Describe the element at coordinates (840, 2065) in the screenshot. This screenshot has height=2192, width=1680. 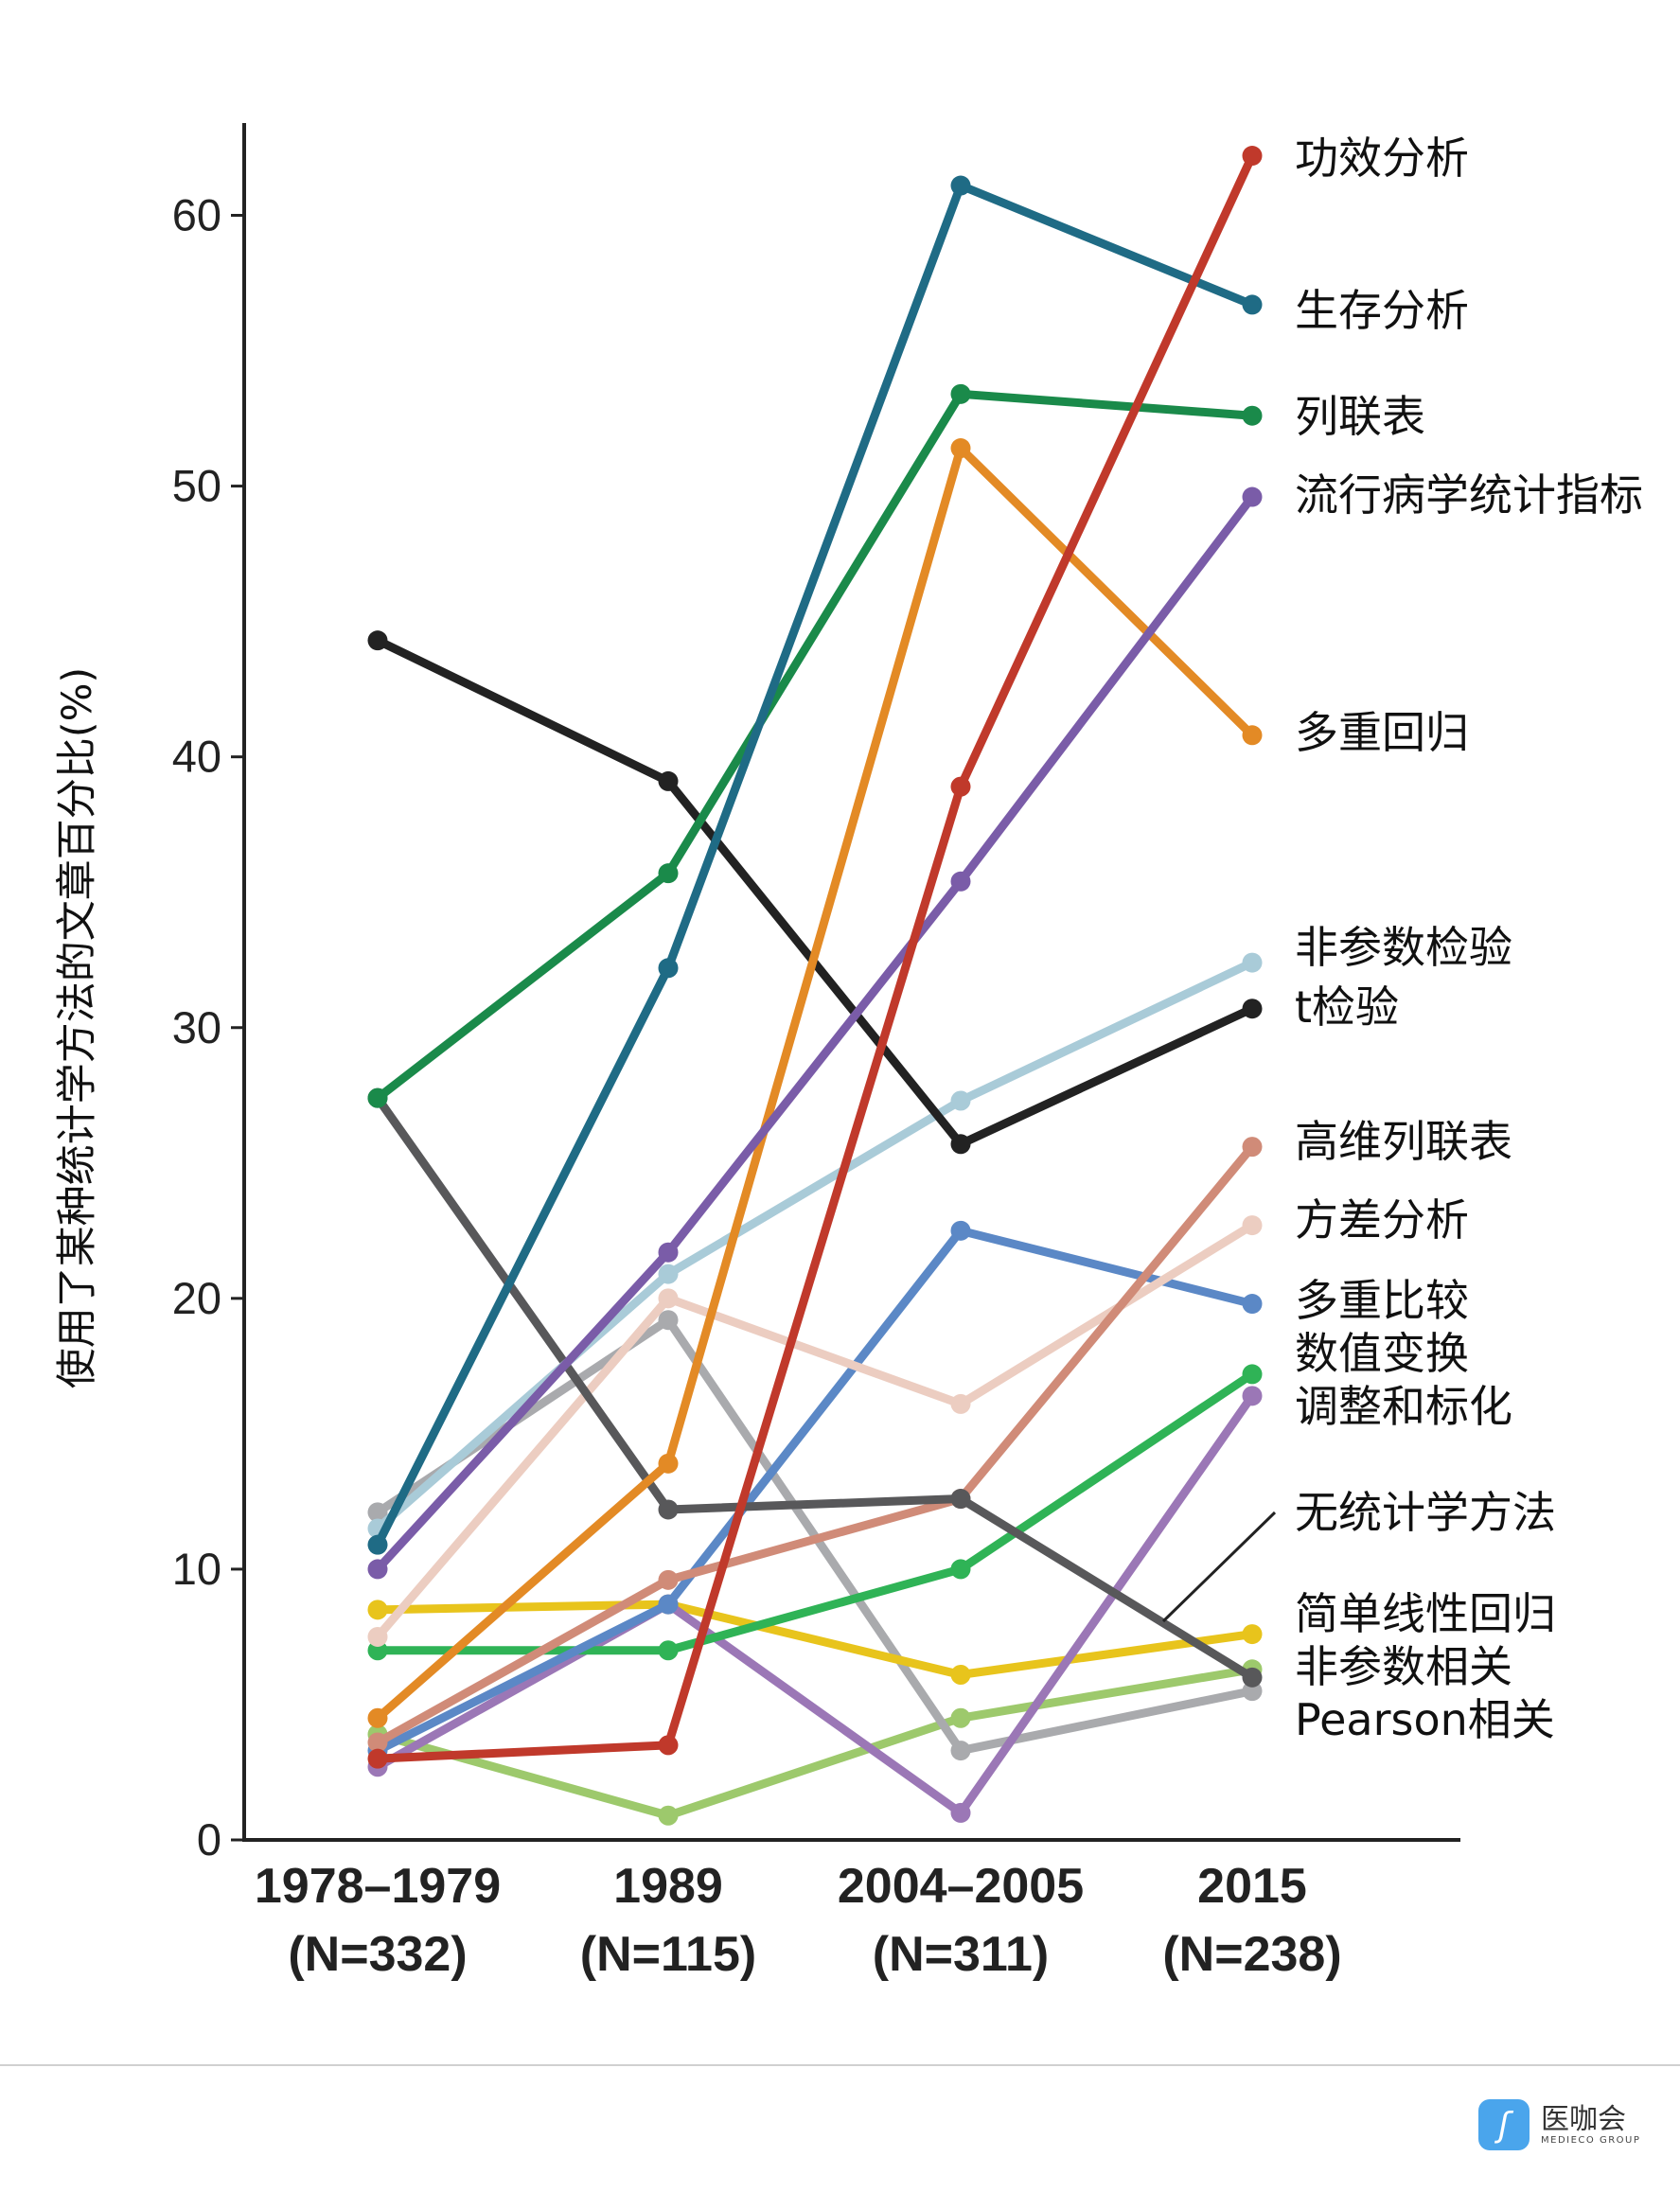
I see `footer-divider` at that location.